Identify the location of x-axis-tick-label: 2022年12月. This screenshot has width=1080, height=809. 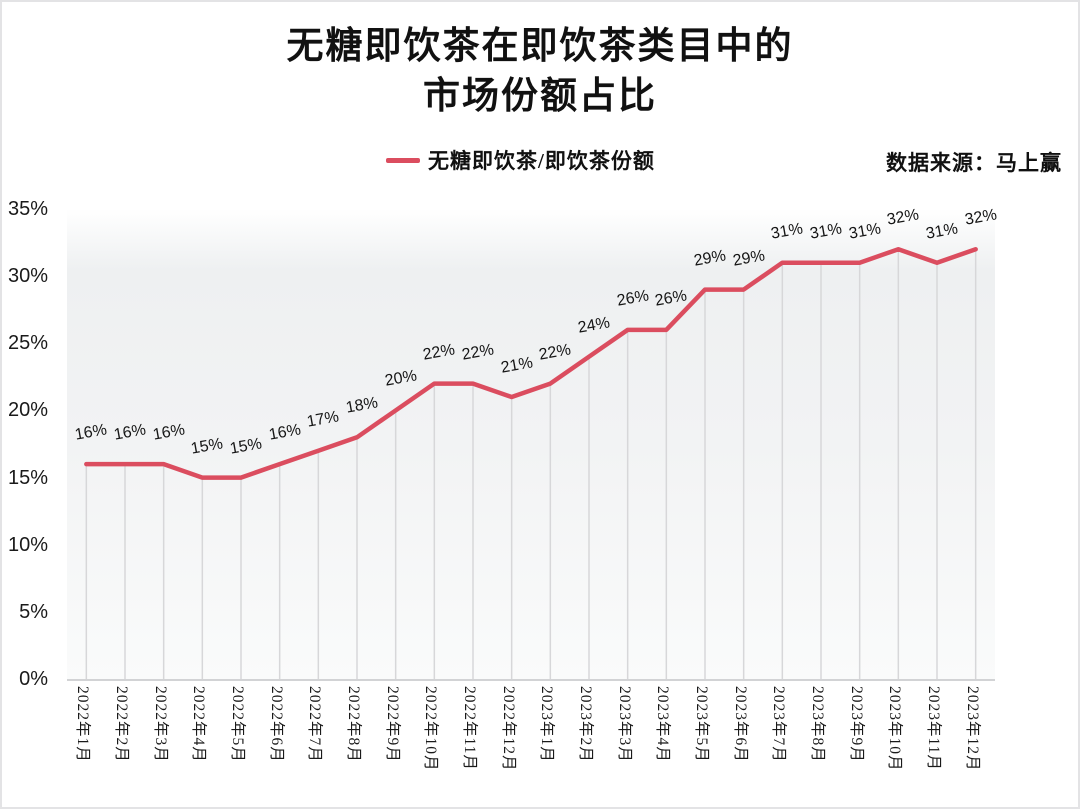
(508, 729).